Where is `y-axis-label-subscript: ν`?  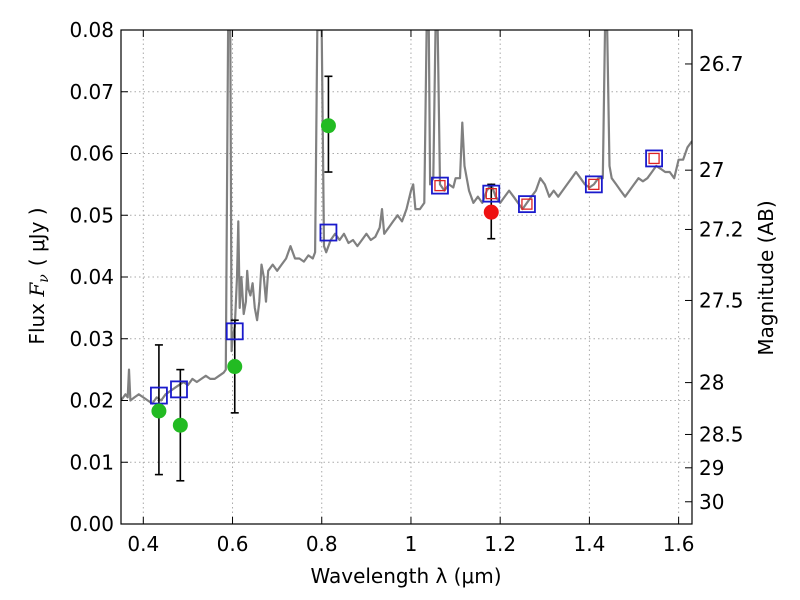
y-axis-label-subscript: ν is located at coordinates (44, 278).